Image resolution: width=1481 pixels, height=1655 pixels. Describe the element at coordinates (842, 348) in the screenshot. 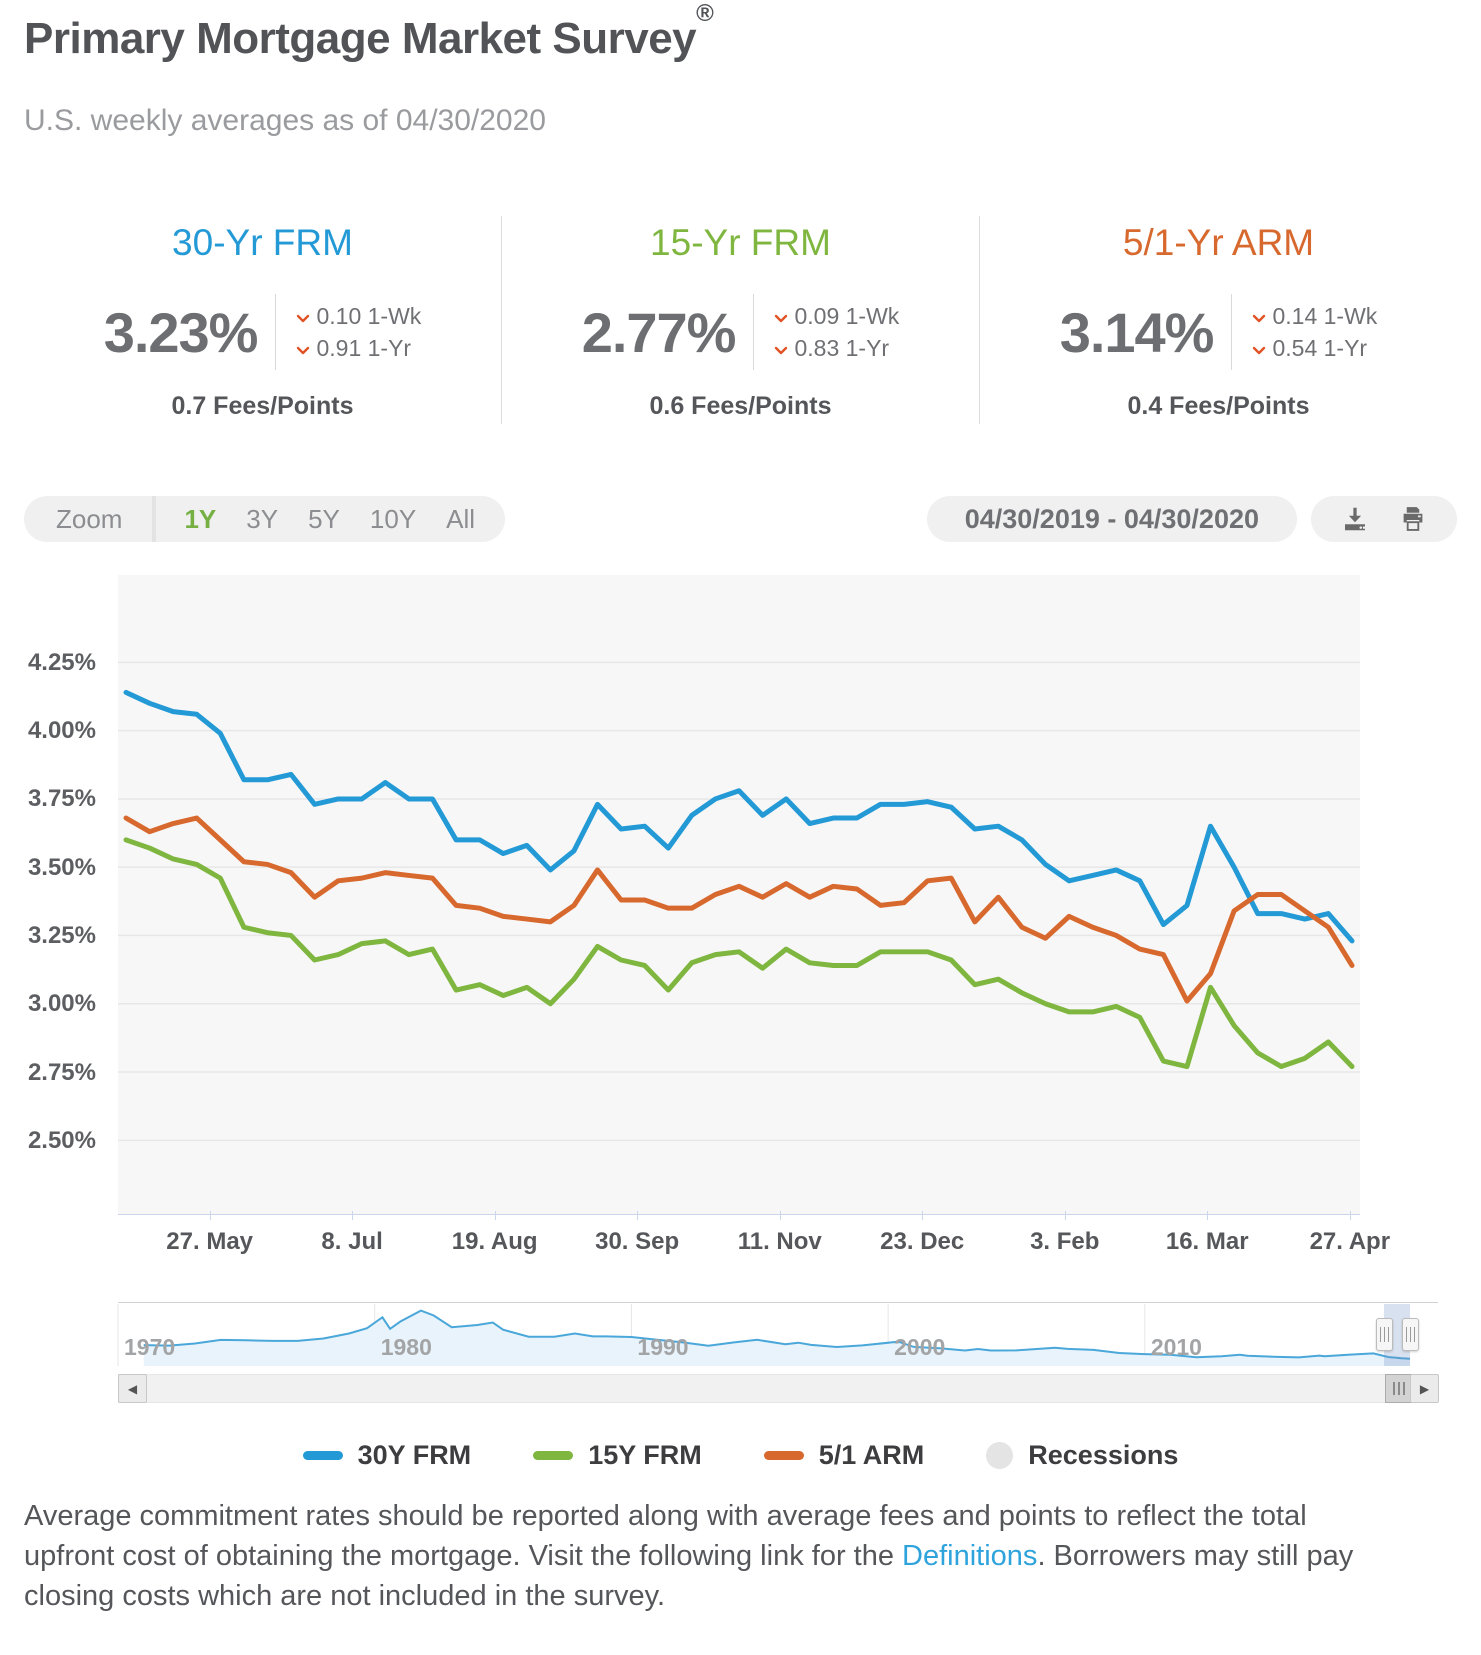

I see `year-change-value: 0.83 1-Yr` at that location.